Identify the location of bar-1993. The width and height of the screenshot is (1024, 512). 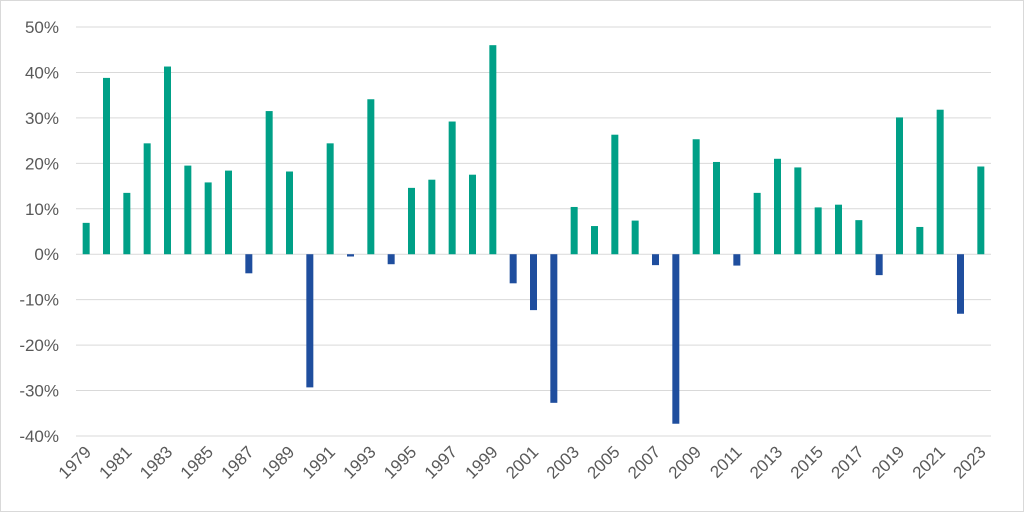
(371, 177).